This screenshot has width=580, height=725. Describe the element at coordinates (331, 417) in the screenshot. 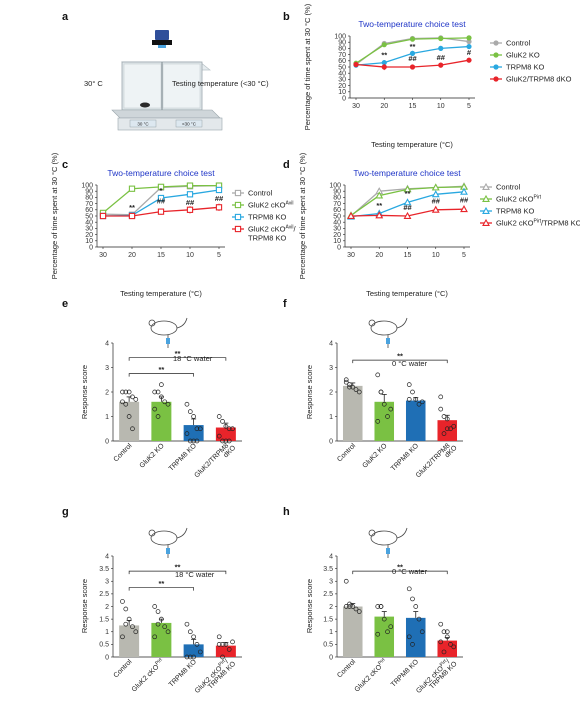

I see `y-tick-label: 1` at that location.